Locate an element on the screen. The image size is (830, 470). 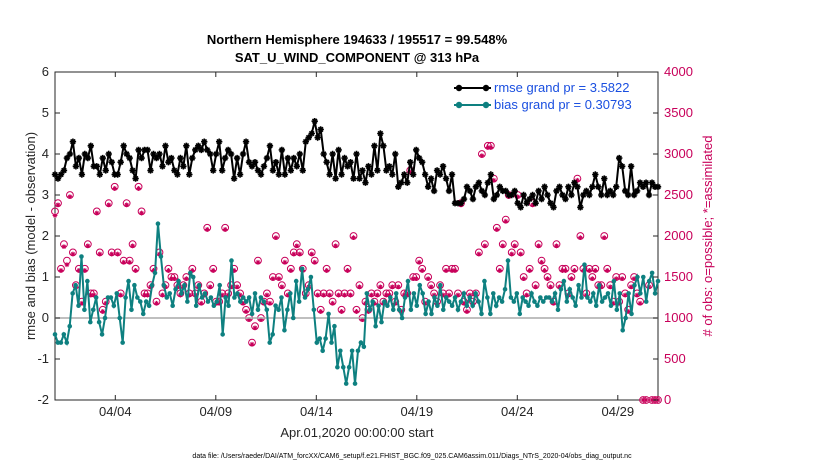
right-tick-label: 0 is located at coordinates (667, 399).